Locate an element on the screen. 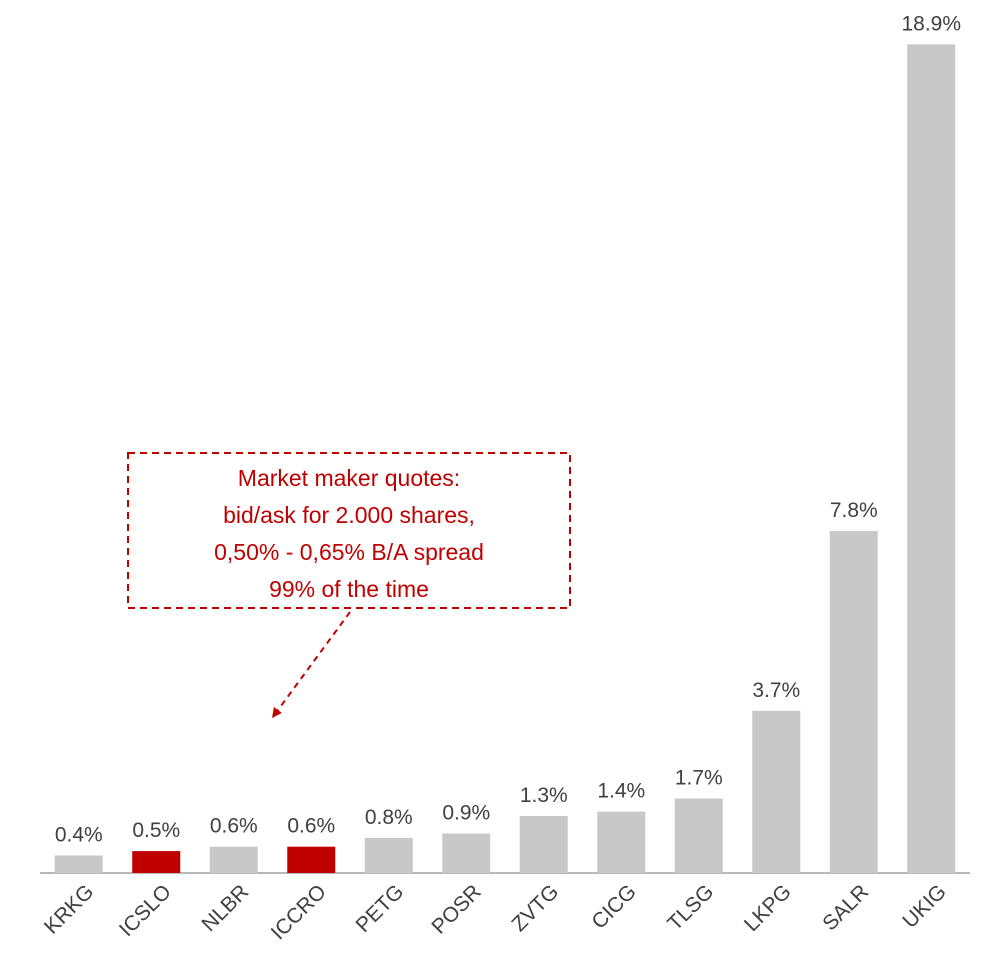 Image resolution: width=986 pixels, height=967 pixels. annotation-line: 99% of the time is located at coordinates (349, 589).